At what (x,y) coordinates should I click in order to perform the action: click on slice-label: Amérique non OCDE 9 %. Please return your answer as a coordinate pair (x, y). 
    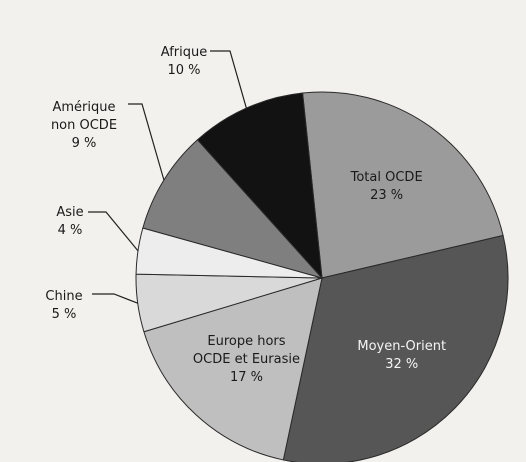
    Looking at the image, I should click on (84, 126).